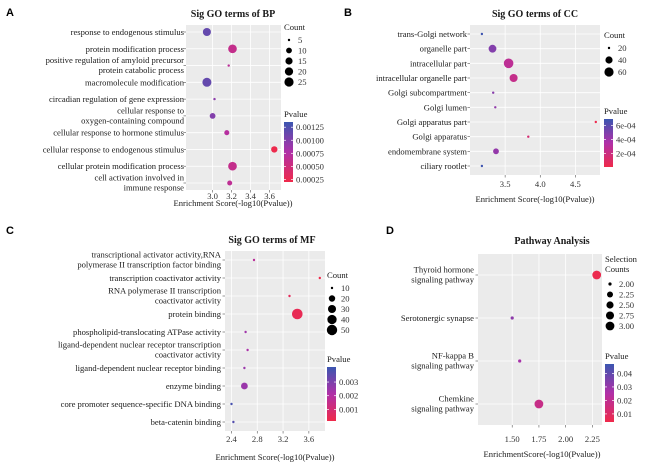 The image size is (650, 469). Describe the element at coordinates (302, 82) in the screenshot. I see `size-legend-label: 25` at that location.